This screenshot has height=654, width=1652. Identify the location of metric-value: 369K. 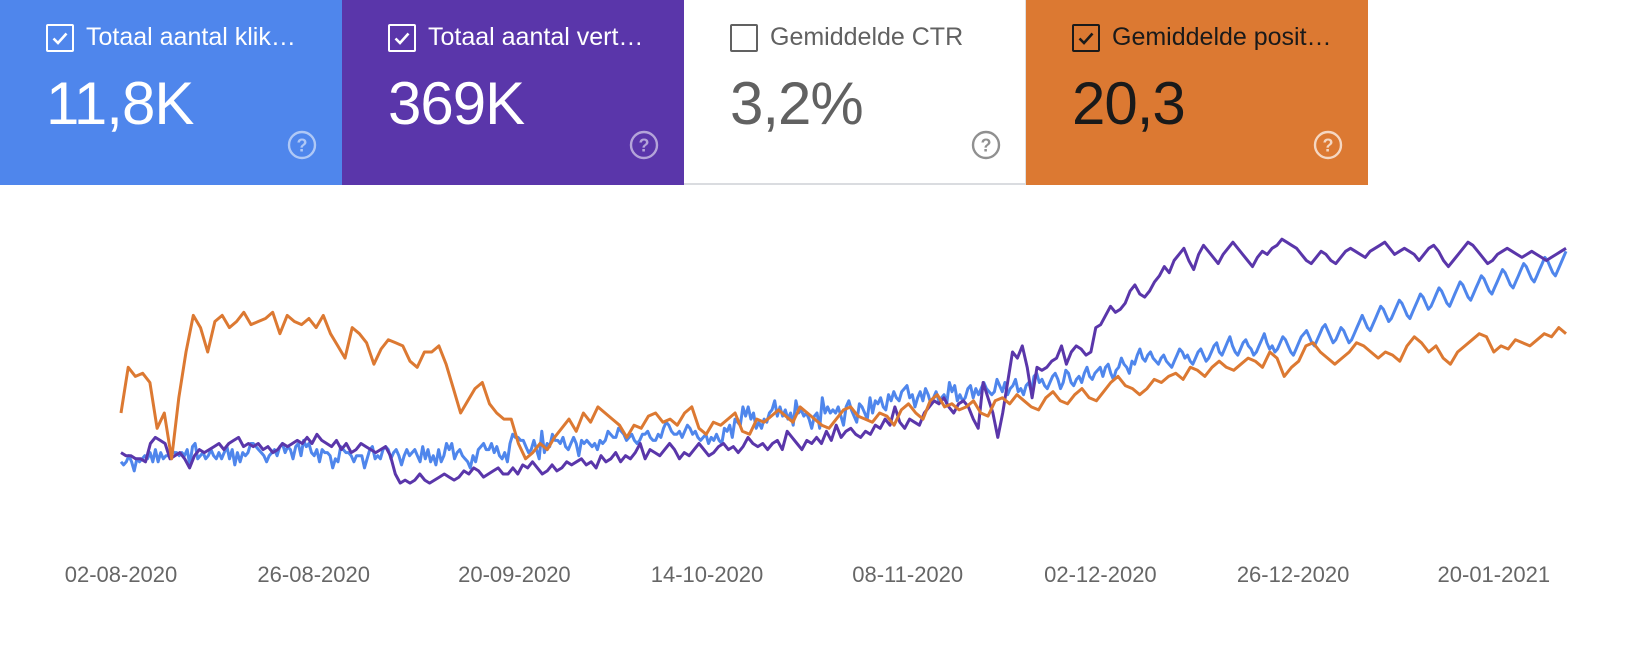
(456, 103).